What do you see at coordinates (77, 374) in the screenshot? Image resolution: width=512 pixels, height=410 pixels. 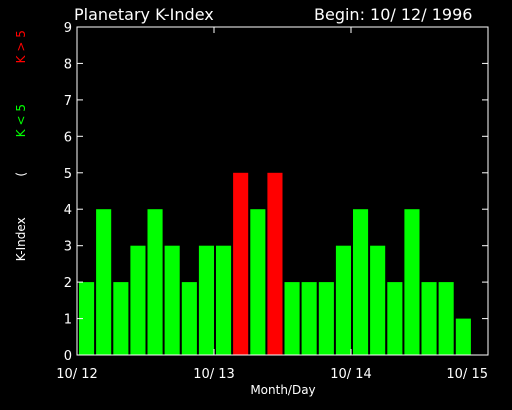 I see `x-tick-label: 10/ 12` at bounding box center [77, 374].